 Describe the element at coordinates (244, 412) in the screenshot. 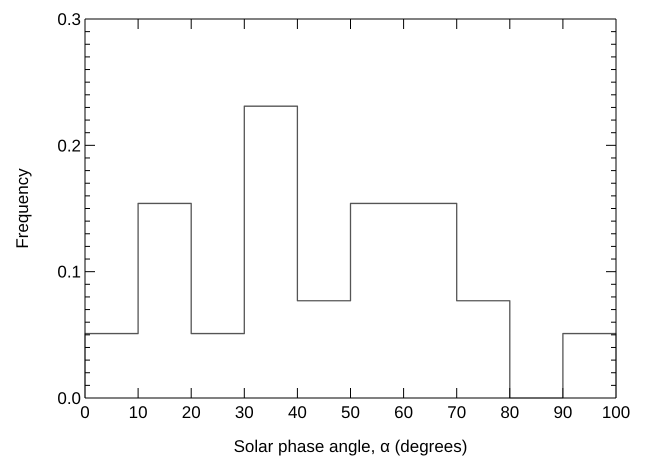

I see `x-tick-label: 30` at that location.